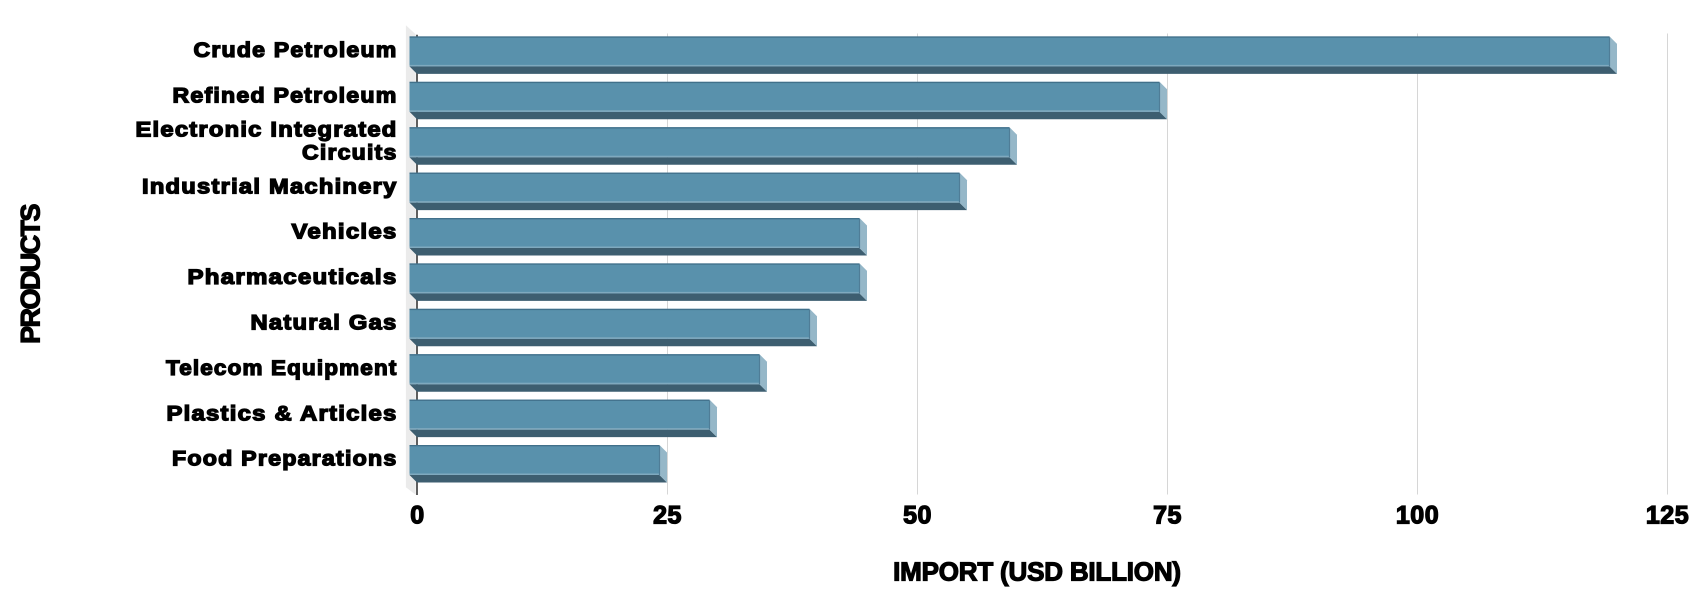 This screenshot has width=1697, height=605. I want to click on svg-text: IMPORT (USD BILLION), so click(1037, 572).